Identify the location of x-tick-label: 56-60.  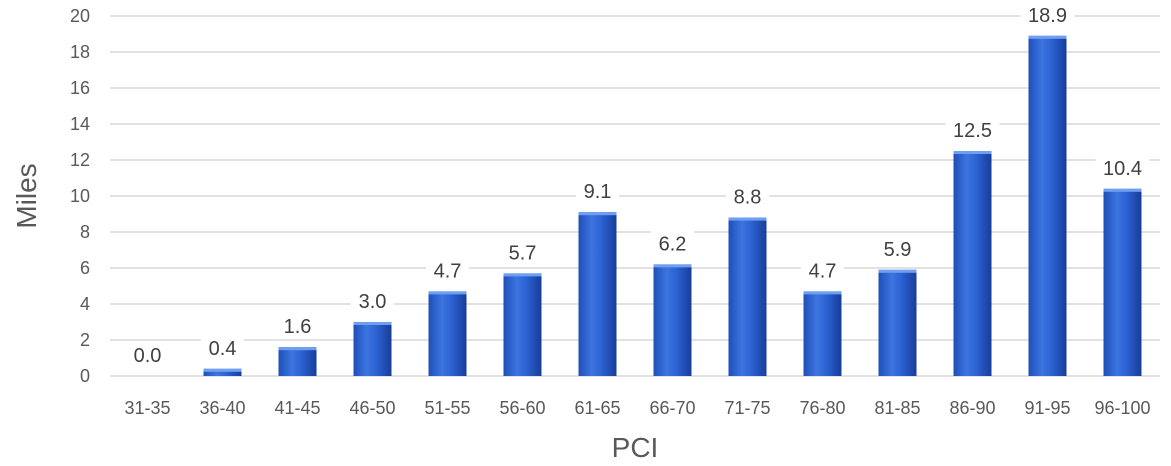
(522, 408).